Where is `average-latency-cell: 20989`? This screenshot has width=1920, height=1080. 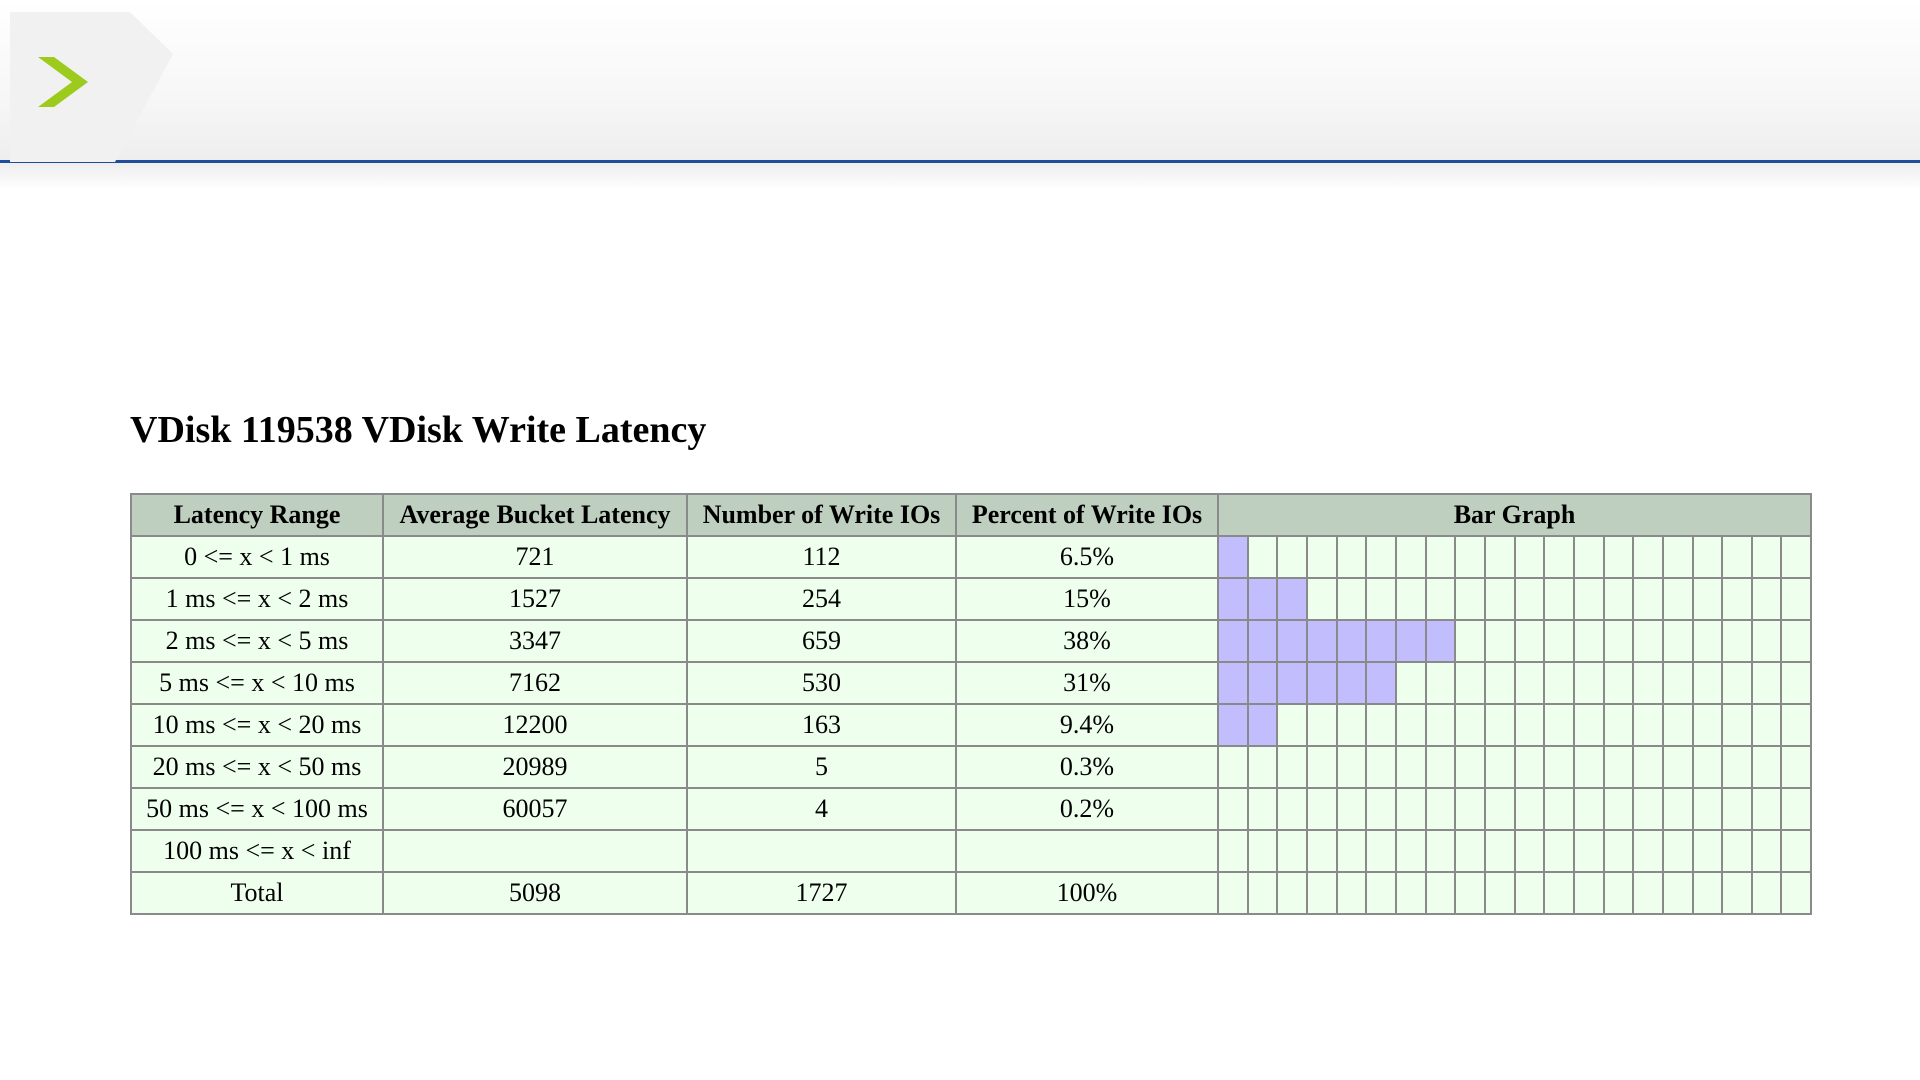
average-latency-cell: 20989 is located at coordinates (535, 767).